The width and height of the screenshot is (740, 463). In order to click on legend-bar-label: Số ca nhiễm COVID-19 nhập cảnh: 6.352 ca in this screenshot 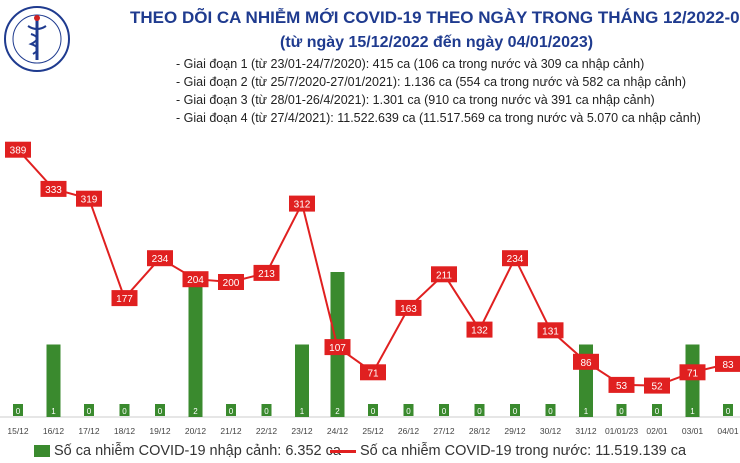, I will do `click(197, 451)`.